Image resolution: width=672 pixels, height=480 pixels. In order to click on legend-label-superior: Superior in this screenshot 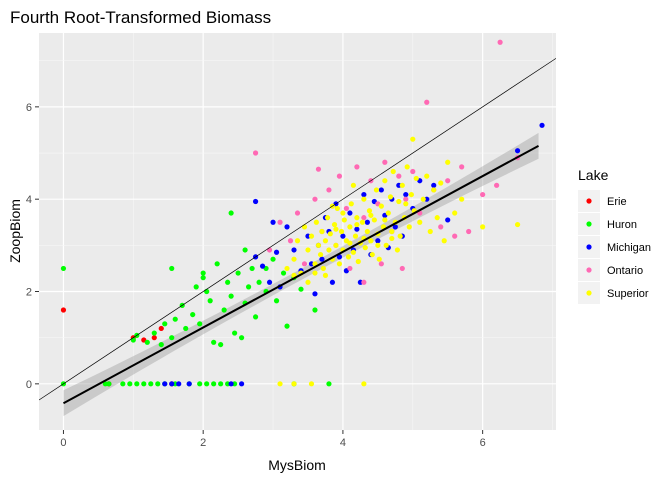, I will do `click(628, 294)`.